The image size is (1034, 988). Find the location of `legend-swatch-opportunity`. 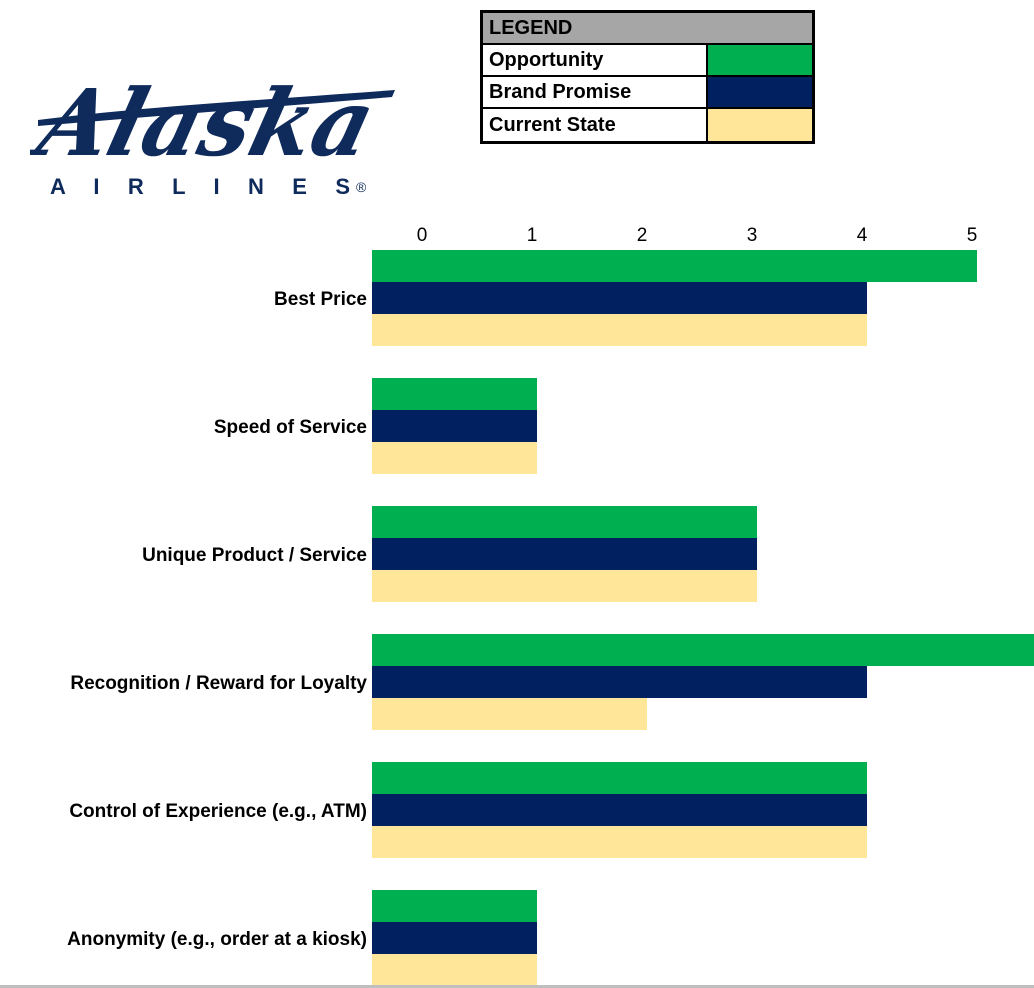

legend-swatch-opportunity is located at coordinates (759, 60).